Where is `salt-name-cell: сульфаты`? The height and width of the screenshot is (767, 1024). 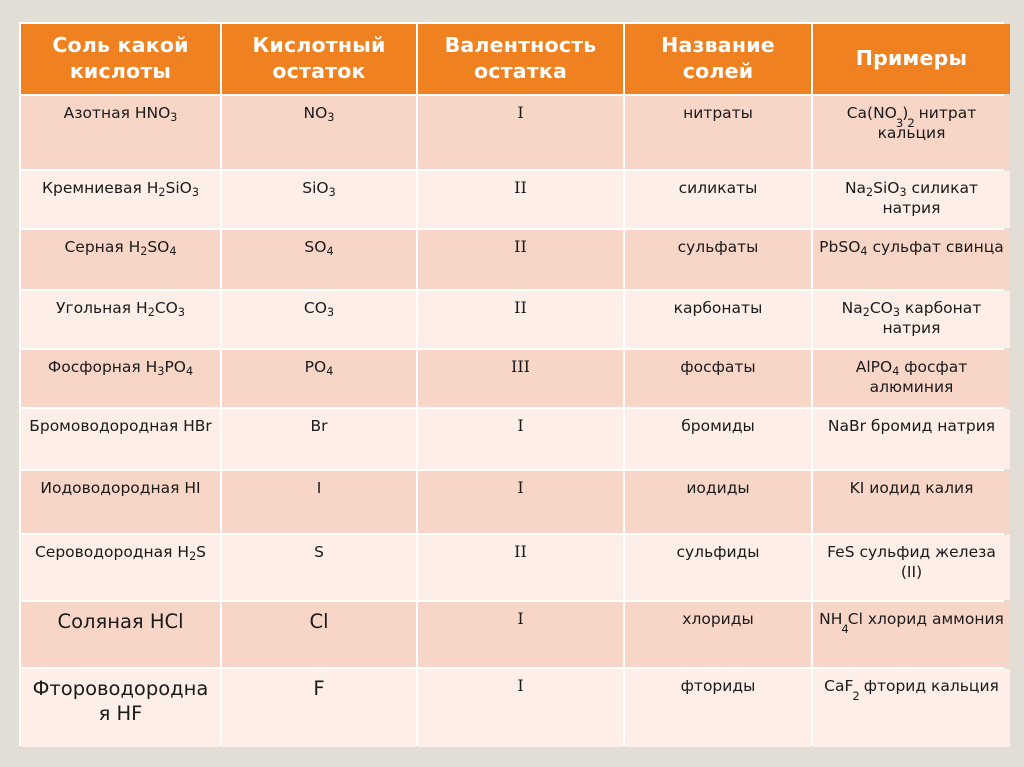
salt-name-cell: сульфаты is located at coordinates (718, 259).